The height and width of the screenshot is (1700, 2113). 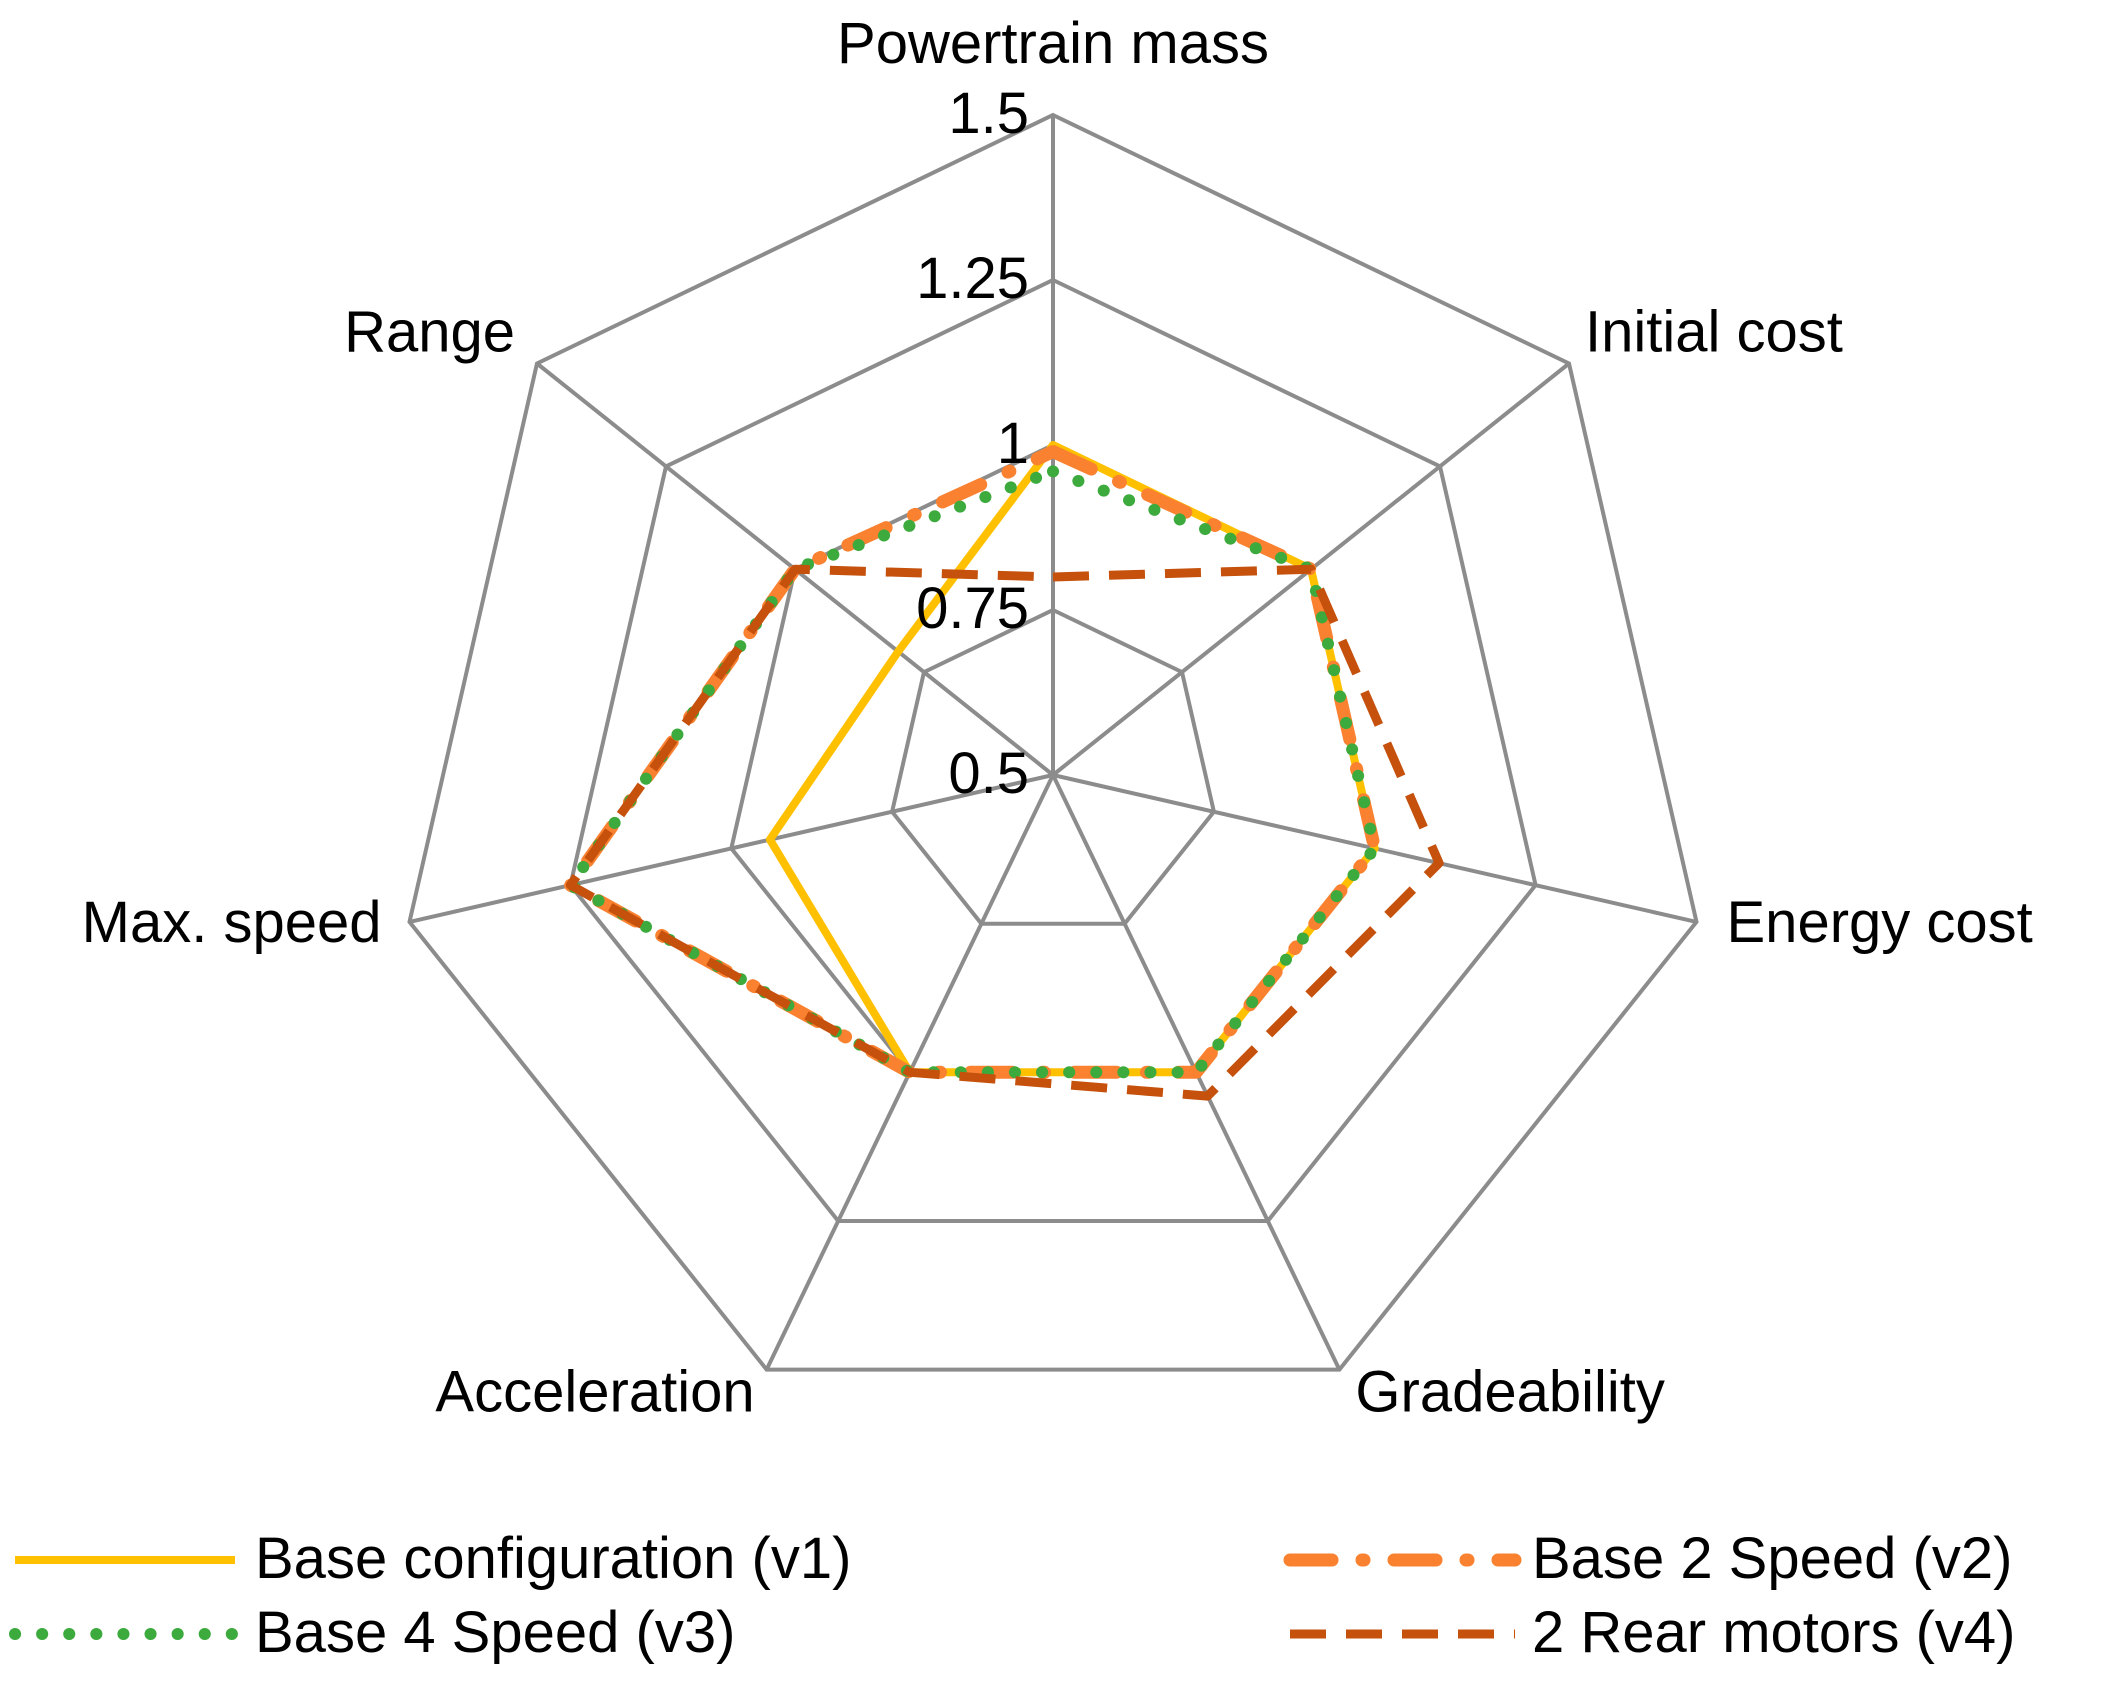 What do you see at coordinates (1053, 43) in the screenshot?
I see `axis-label-powertrain-mass: Powertrain mass` at bounding box center [1053, 43].